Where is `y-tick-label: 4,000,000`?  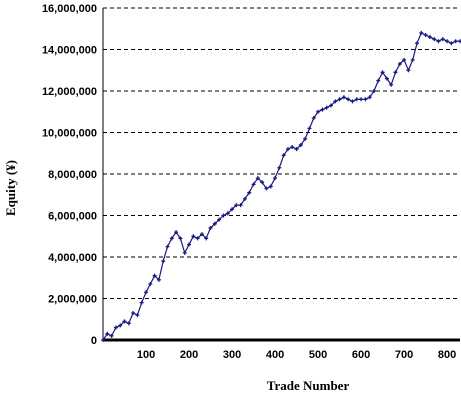 y-tick-label: 4,000,000 is located at coordinates (72, 258).